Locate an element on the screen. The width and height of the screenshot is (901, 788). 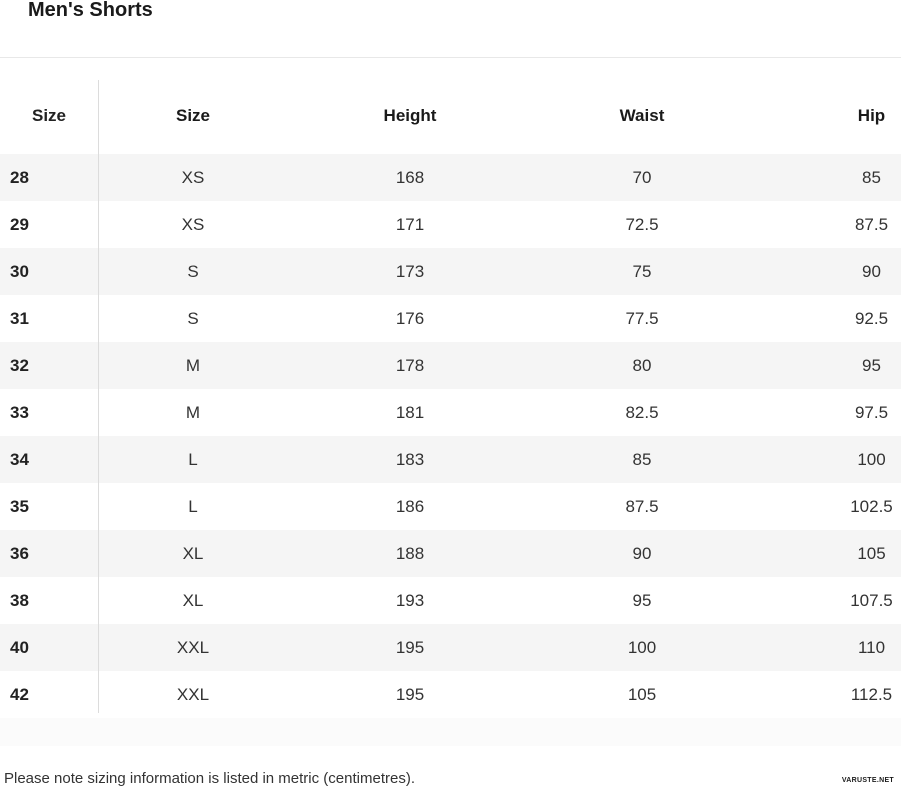
table-row: 32 M 178 80 95 is located at coordinates (450, 365).